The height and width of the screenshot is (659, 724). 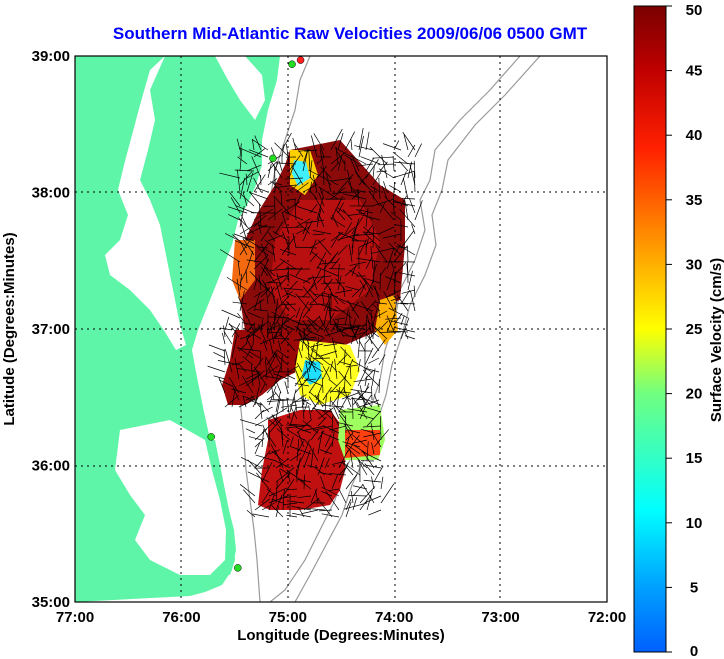 What do you see at coordinates (694, 71) in the screenshot?
I see `colorbar-tick-label: 45` at bounding box center [694, 71].